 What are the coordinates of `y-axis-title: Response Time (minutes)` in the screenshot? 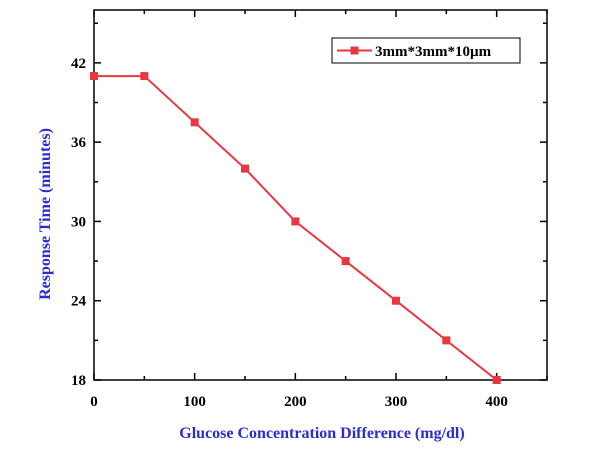 It's located at (45, 214).